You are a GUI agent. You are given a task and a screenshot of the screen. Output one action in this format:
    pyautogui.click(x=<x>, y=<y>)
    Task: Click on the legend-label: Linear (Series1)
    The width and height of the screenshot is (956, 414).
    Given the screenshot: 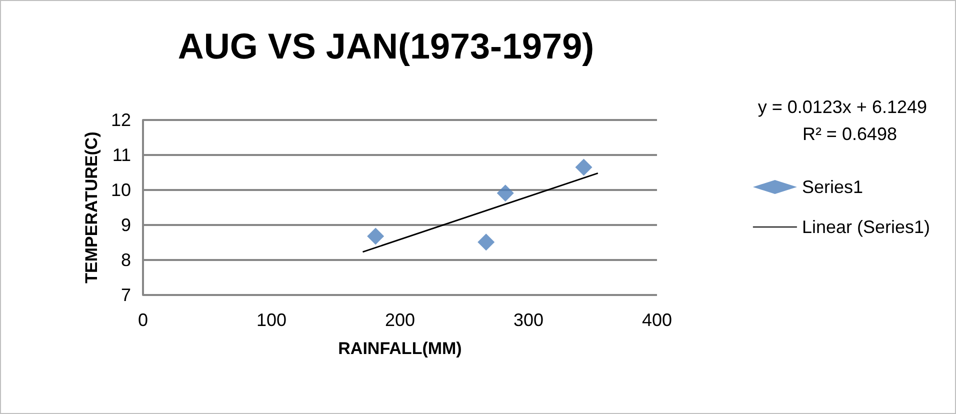 What is the action you would take?
    pyautogui.click(x=866, y=227)
    